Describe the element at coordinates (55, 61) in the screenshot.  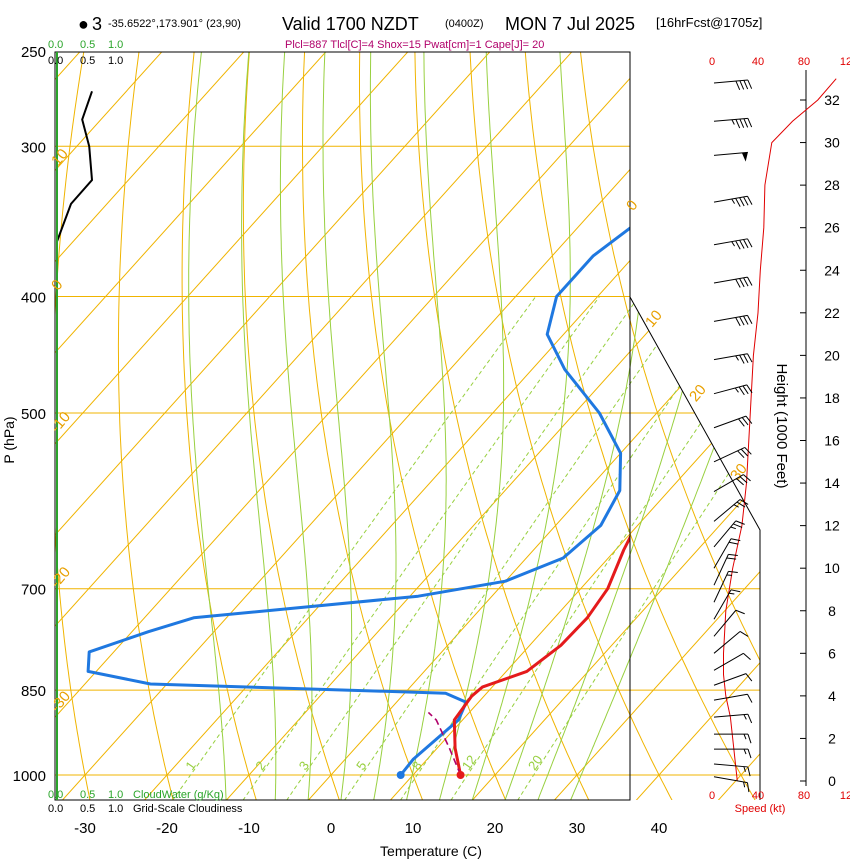
I see `top-cloudiness-tick-0: 0.0` at that location.